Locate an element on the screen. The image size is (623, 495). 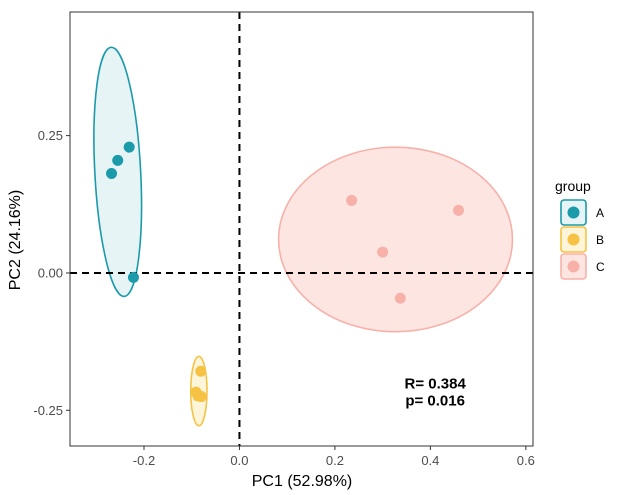
legend-title: group is located at coordinates (573, 186).